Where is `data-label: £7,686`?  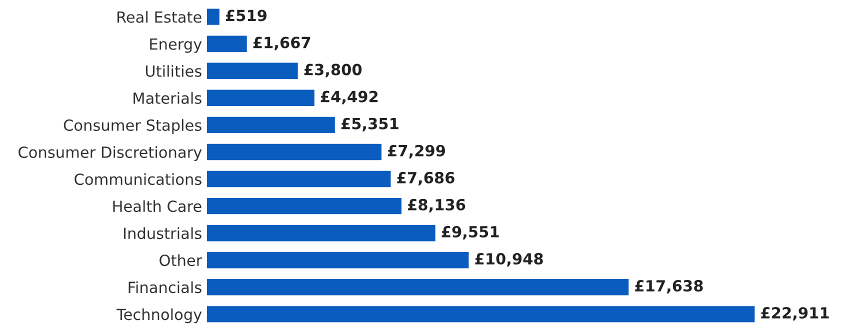 data-label: £7,686 is located at coordinates (425, 179).